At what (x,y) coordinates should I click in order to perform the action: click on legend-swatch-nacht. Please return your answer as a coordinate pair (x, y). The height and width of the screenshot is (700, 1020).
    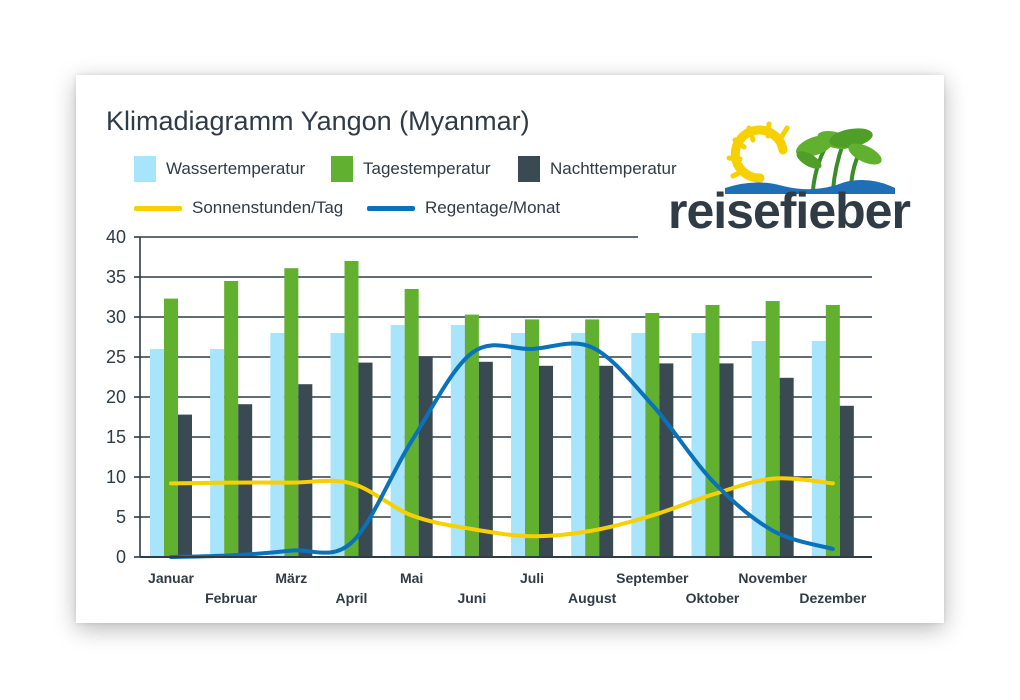
    Looking at the image, I should click on (529, 169).